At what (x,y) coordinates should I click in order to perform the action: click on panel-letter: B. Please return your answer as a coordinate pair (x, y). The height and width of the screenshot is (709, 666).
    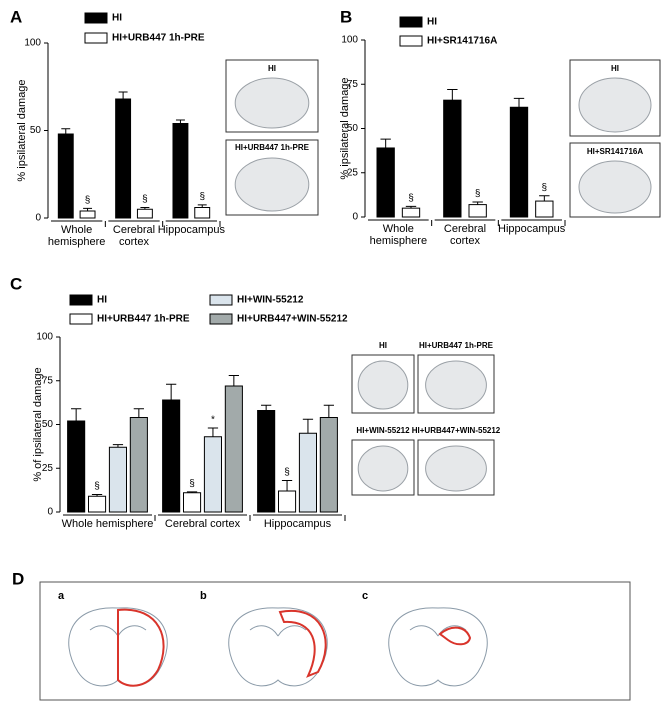
    Looking at the image, I should click on (346, 16).